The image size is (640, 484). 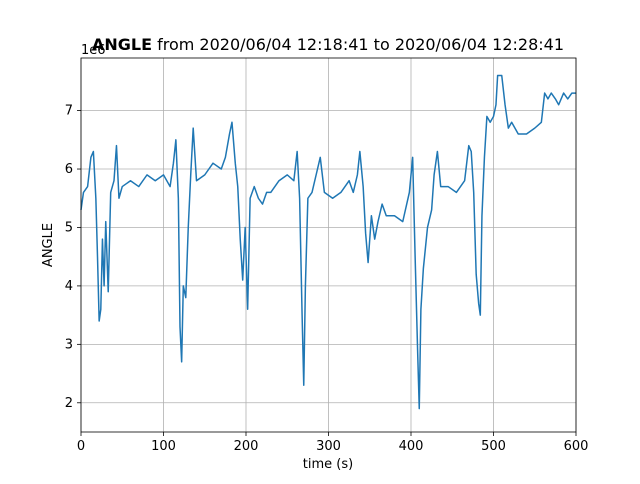 What do you see at coordinates (328, 446) in the screenshot?
I see `x-tick-label: 300` at bounding box center [328, 446].